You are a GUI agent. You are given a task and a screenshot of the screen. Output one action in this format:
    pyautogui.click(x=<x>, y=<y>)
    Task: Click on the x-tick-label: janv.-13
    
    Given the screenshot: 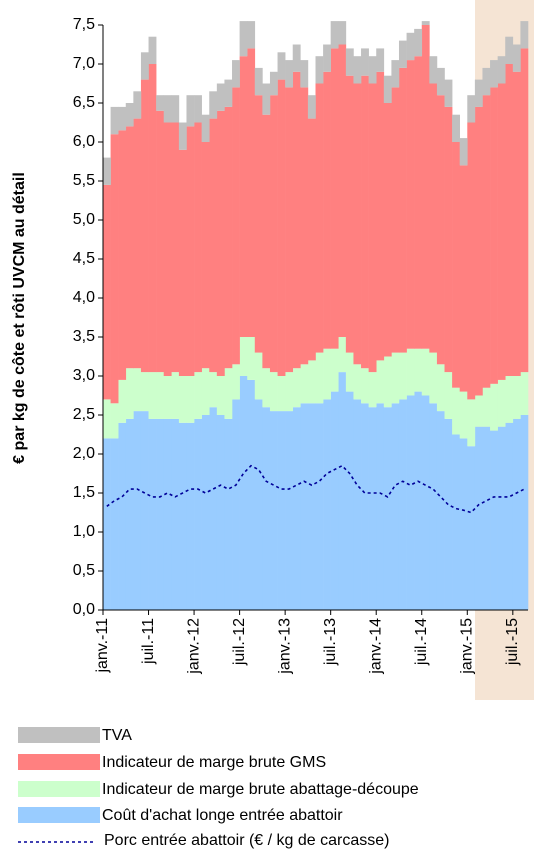 What is the action you would take?
    pyautogui.click(x=284, y=646)
    